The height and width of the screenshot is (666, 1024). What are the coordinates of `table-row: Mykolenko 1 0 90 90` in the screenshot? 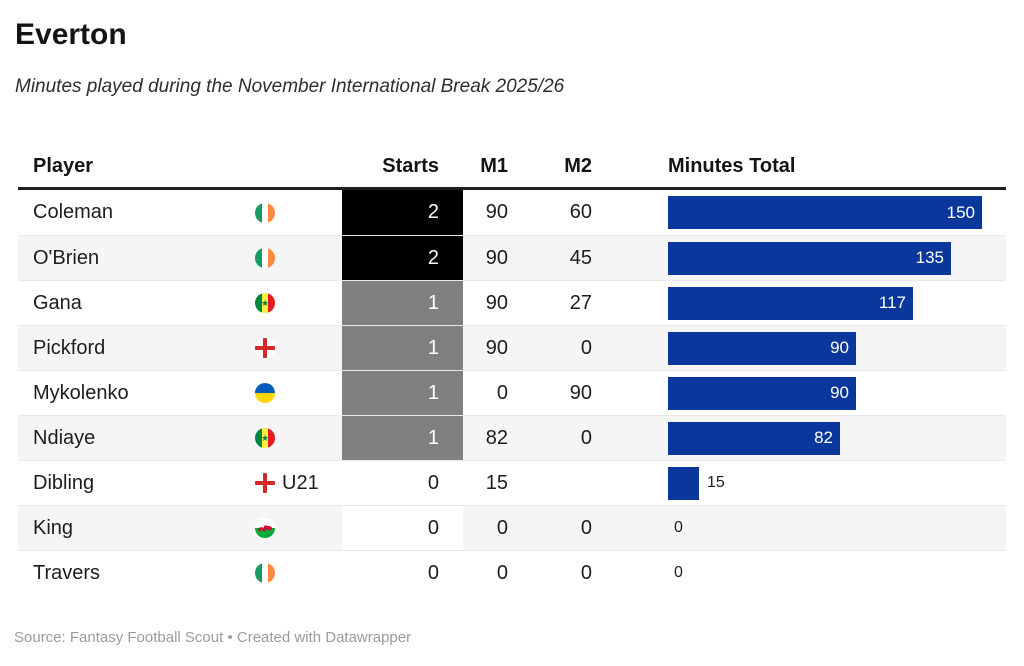 It's located at (512, 392).